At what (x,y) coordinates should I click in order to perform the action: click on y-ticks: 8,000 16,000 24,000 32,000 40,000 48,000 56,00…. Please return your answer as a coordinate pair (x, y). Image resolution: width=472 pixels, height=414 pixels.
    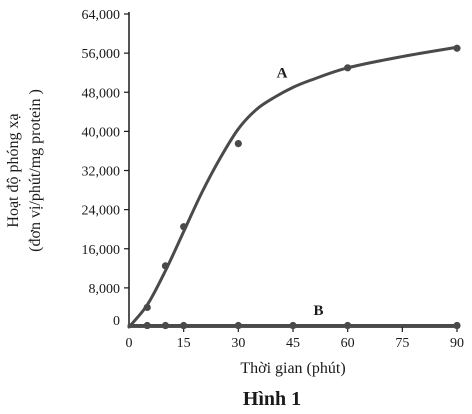
    Looking at the image, I should click on (105, 168).